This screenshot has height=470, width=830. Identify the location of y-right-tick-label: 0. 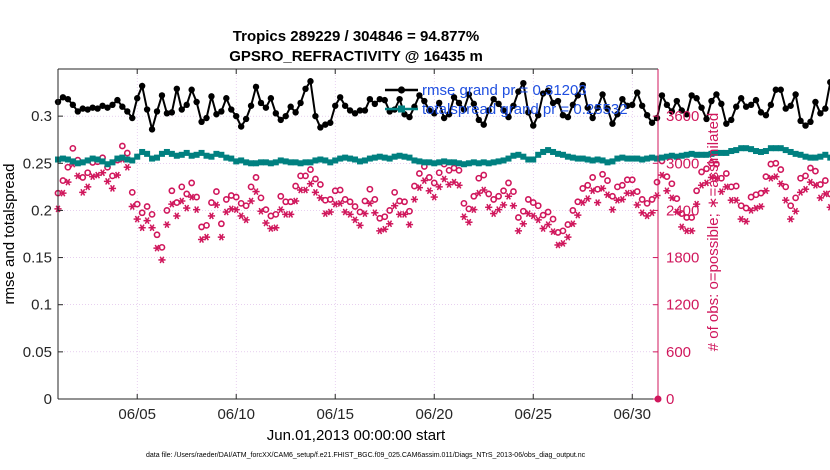
(670, 399).